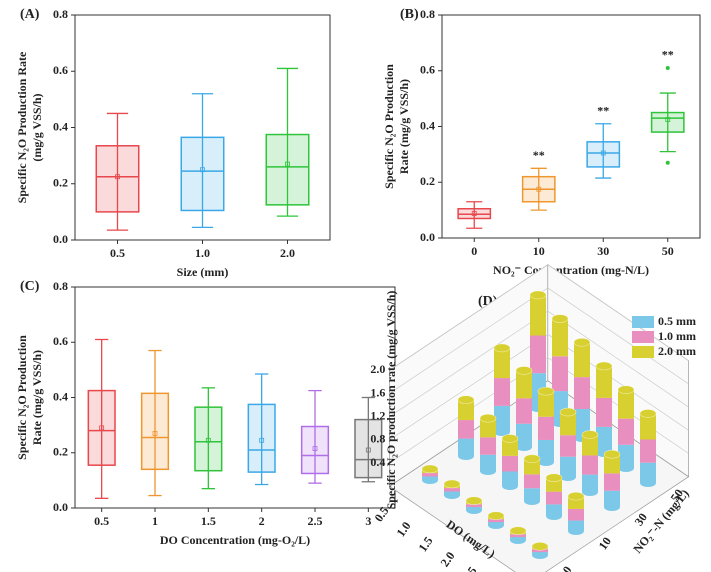 The width and height of the screenshot is (711, 572). I want to click on x-axis-label: NO₂⁻ Concentration (mg-N/L), so click(571, 270).